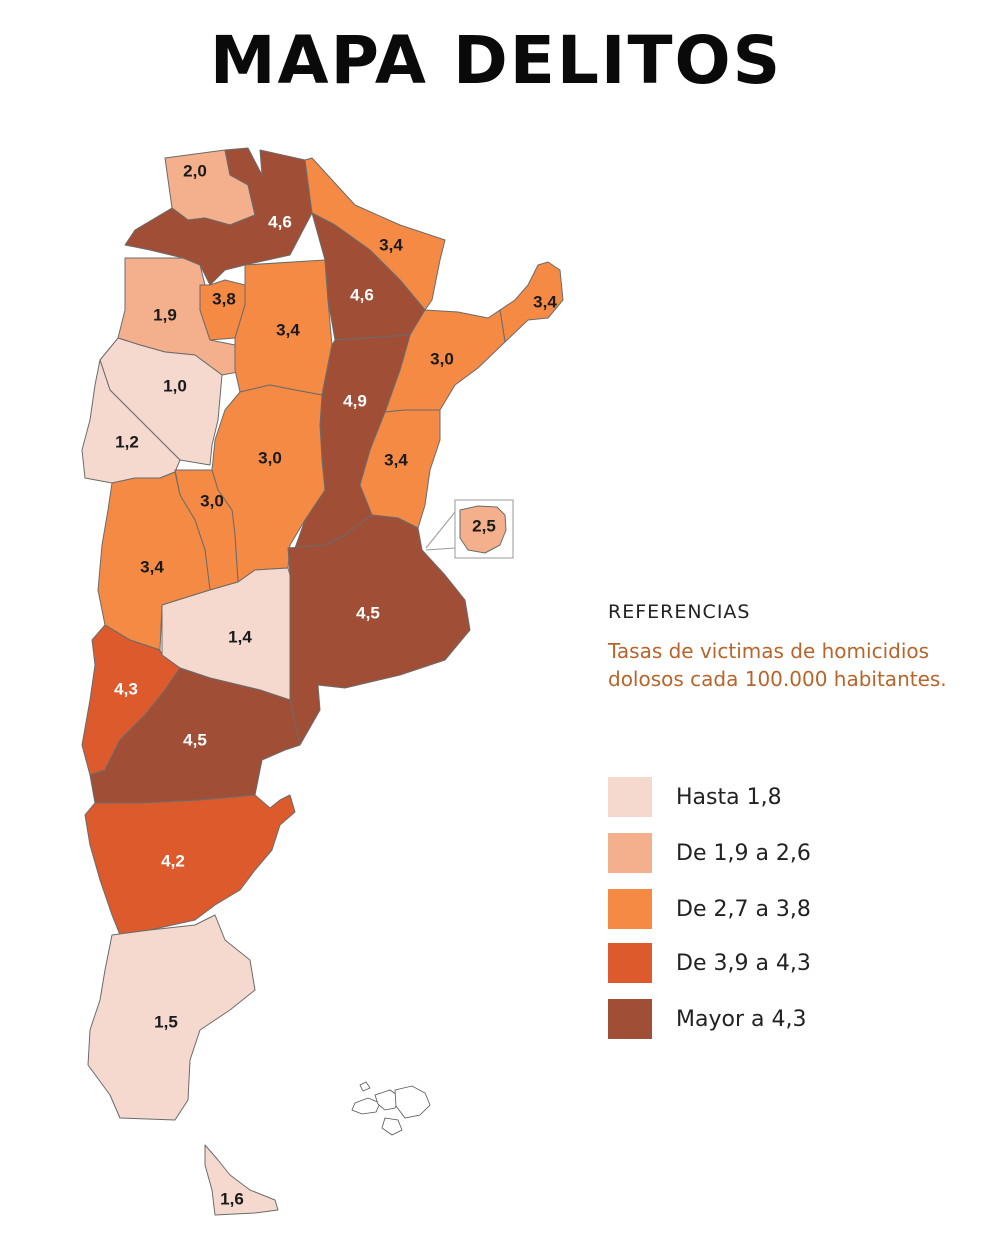 This screenshot has height=1240, width=992. I want to click on region-label-misiones: 3,4, so click(545, 301).